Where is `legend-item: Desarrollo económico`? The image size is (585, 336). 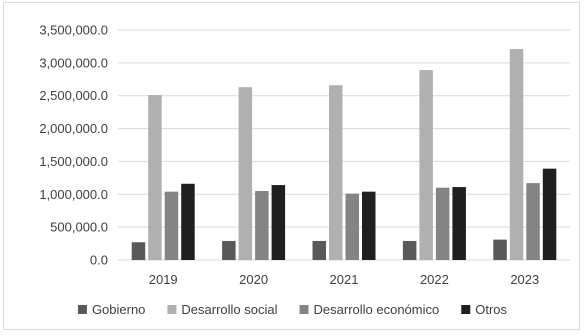
legend-item: Desarrollo económico is located at coordinates (369, 309).